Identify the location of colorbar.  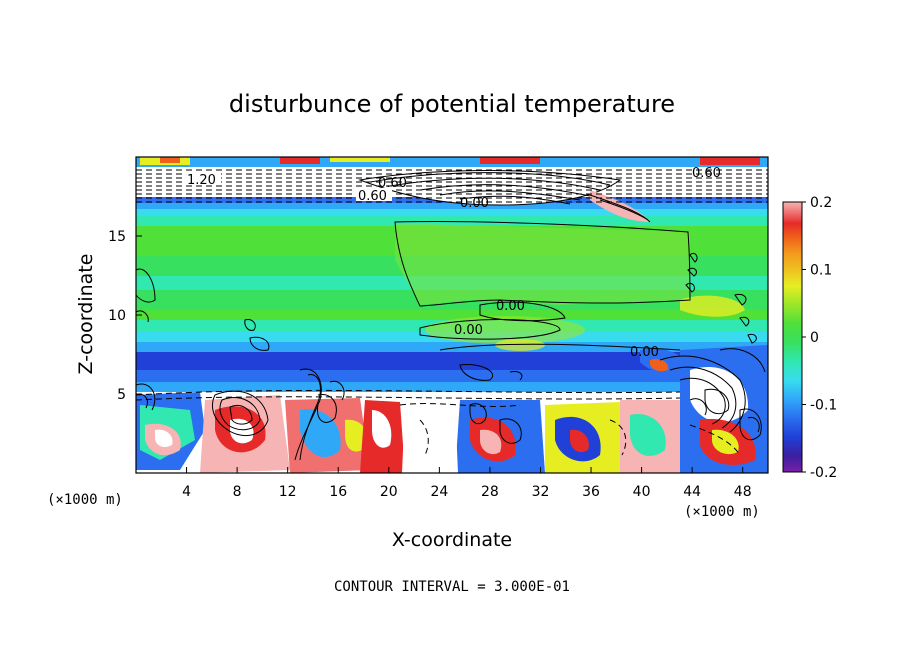
(792, 337).